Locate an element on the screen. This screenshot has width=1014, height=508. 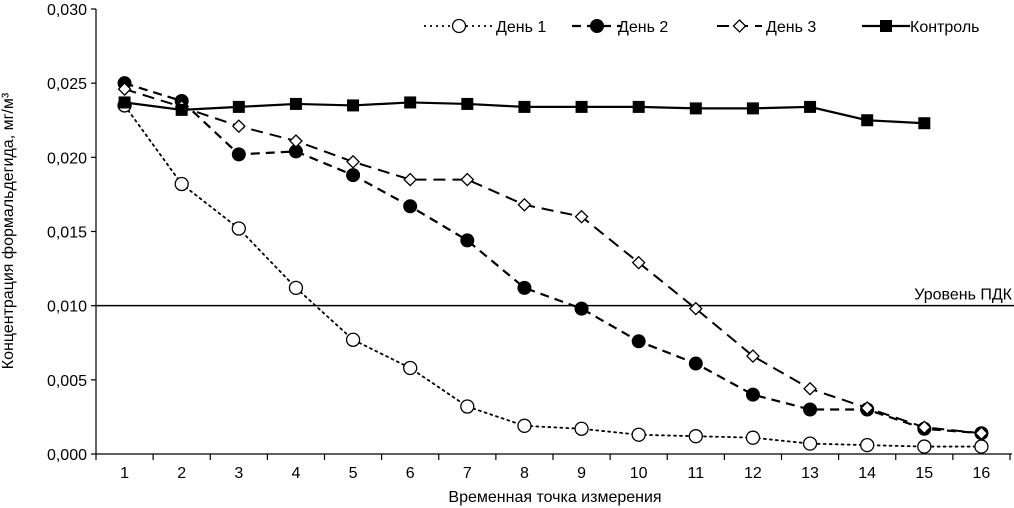
x-tick-label: 6 is located at coordinates (410, 473).